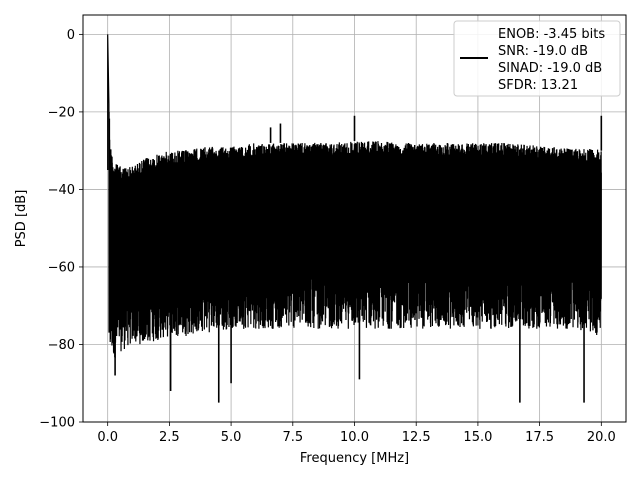  Describe the element at coordinates (538, 85) in the screenshot. I see `legend-sfdr: SFDR: 13.21` at that location.